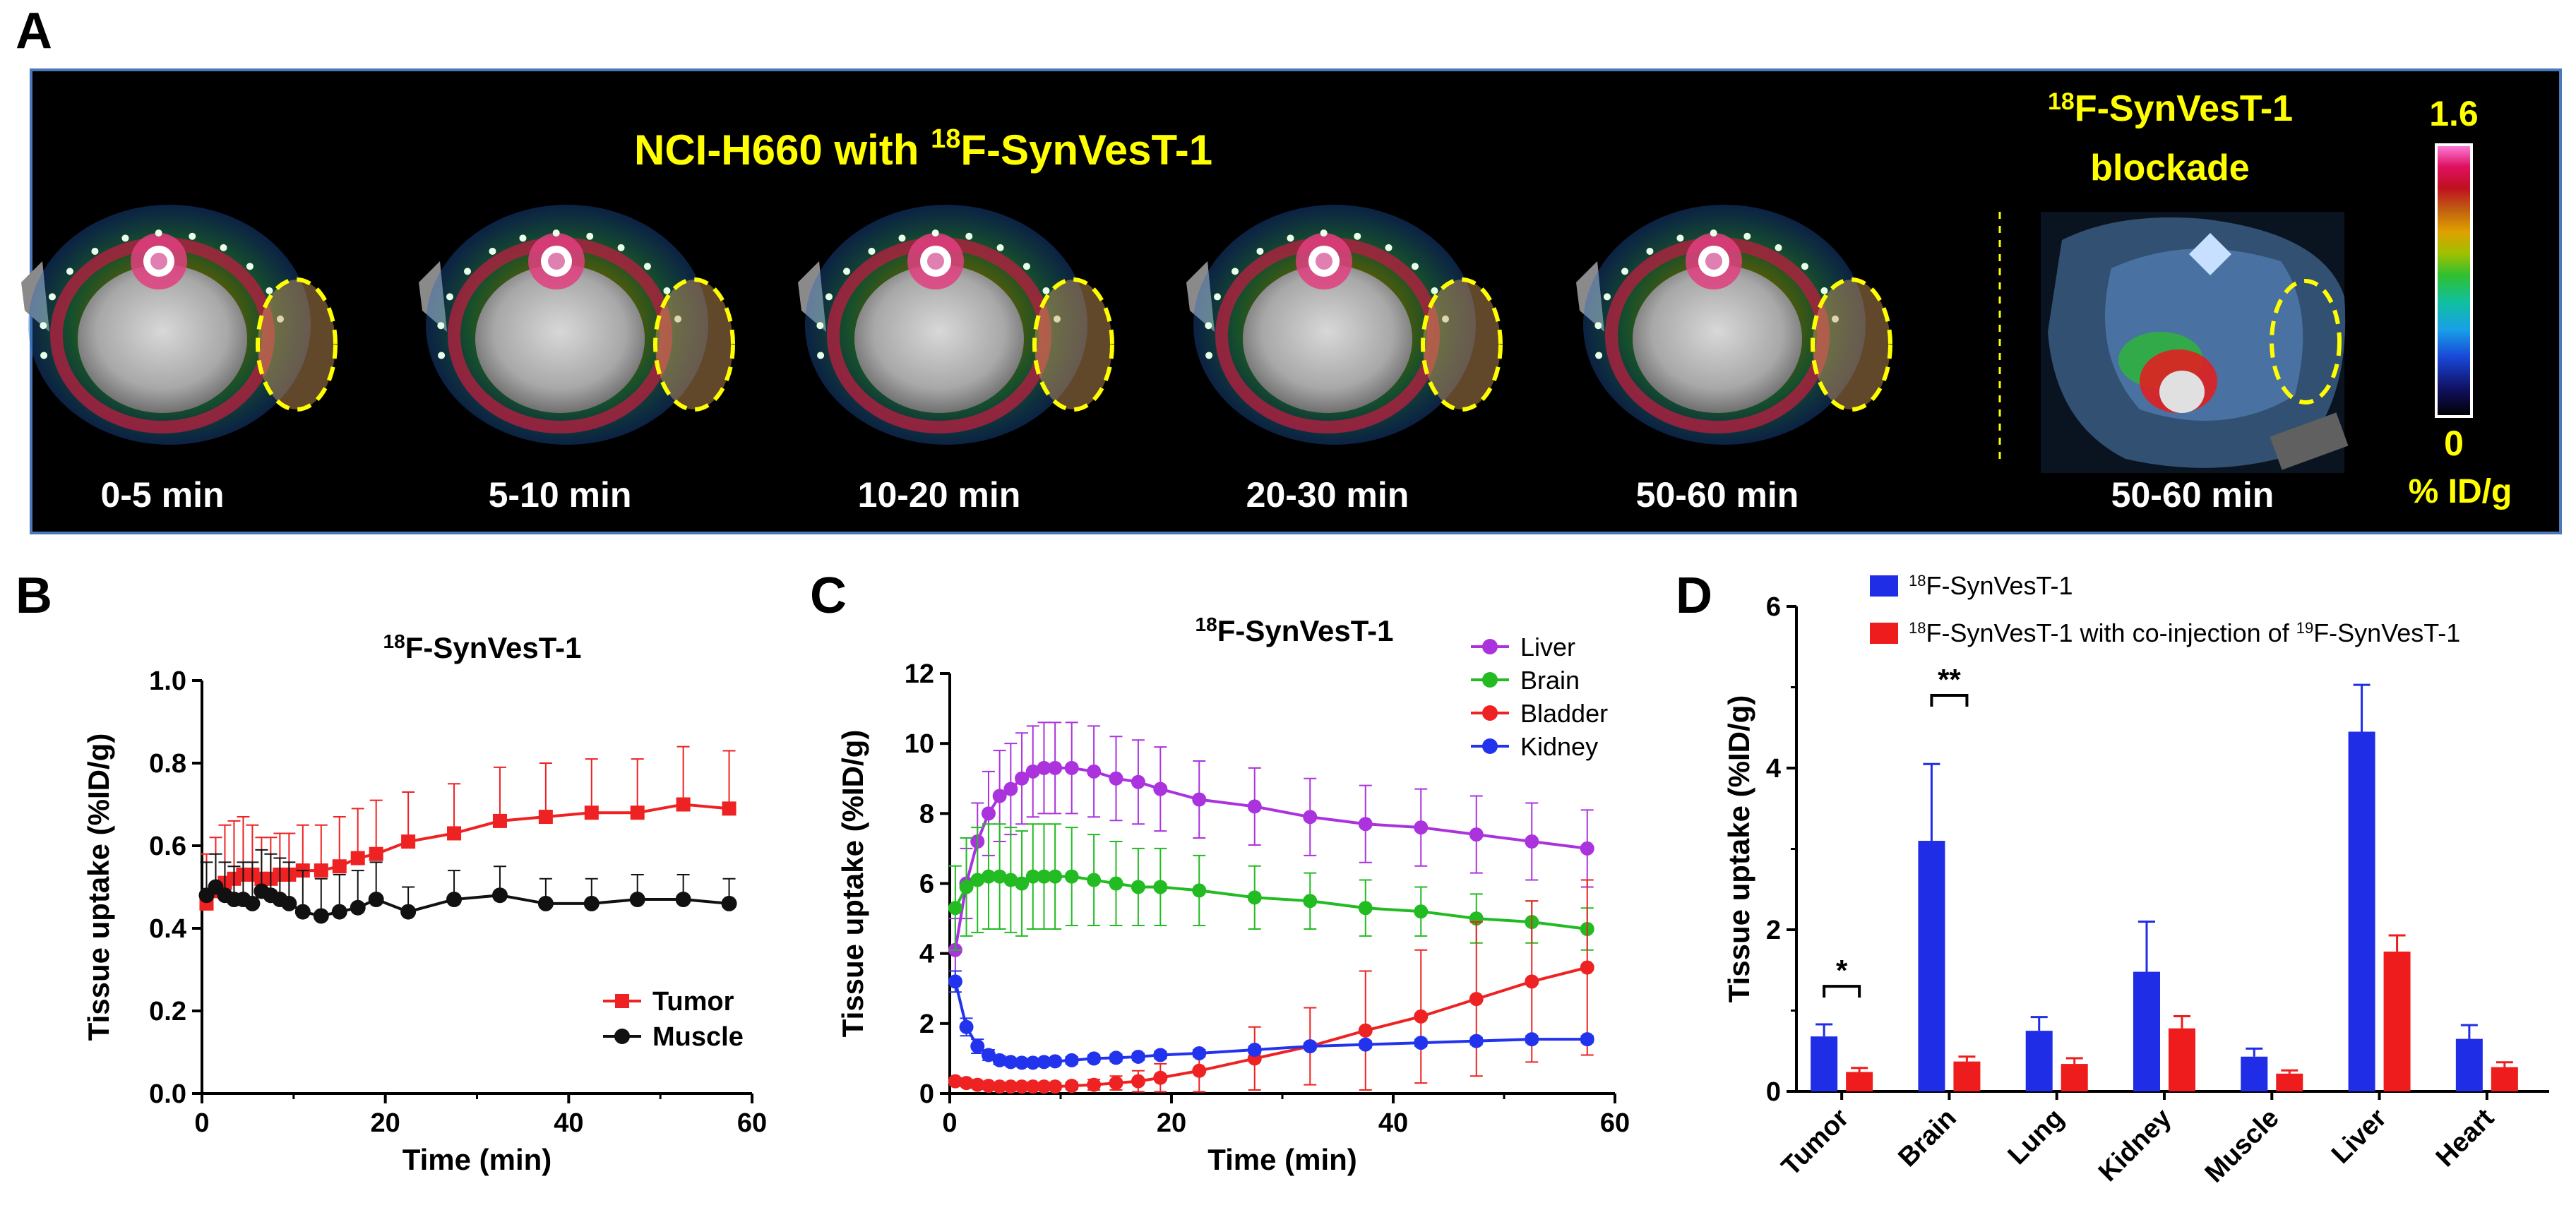 This screenshot has width=2576, height=1210. I want to click on x-tick-label: Kidney, so click(2135, 1145).